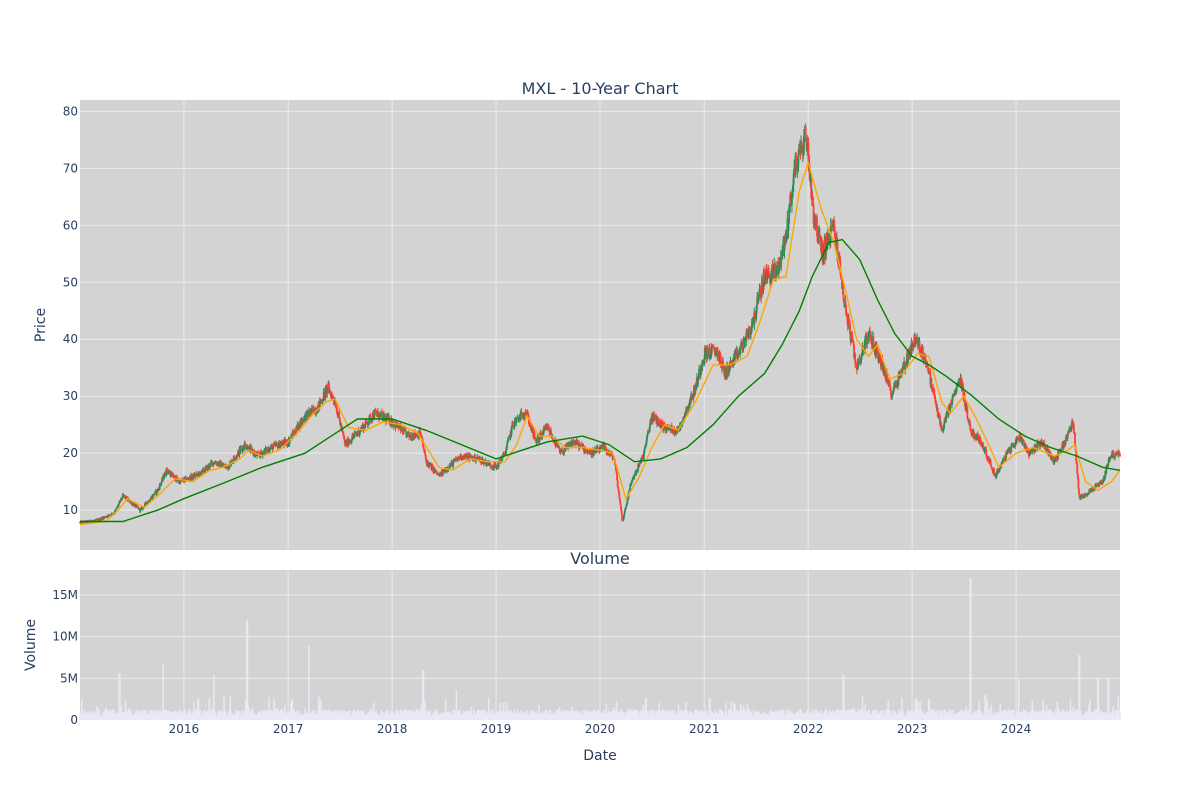 This screenshot has width=1200, height=804. Describe the element at coordinates (70, 111) in the screenshot. I see `price-y-tick-label: 80` at that location.